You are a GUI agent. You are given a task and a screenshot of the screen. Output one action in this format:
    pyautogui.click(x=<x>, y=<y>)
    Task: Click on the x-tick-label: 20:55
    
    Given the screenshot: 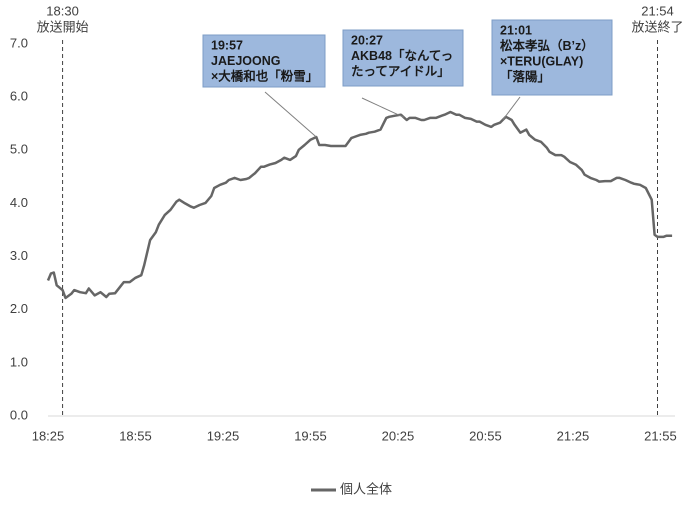 What is the action you would take?
    pyautogui.click(x=485, y=435)
    